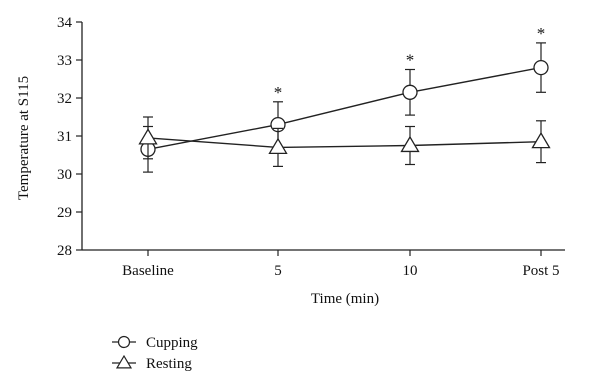 This screenshot has height=382, width=602. I want to click on legend-item-cupping: Cupping, so click(155, 343).